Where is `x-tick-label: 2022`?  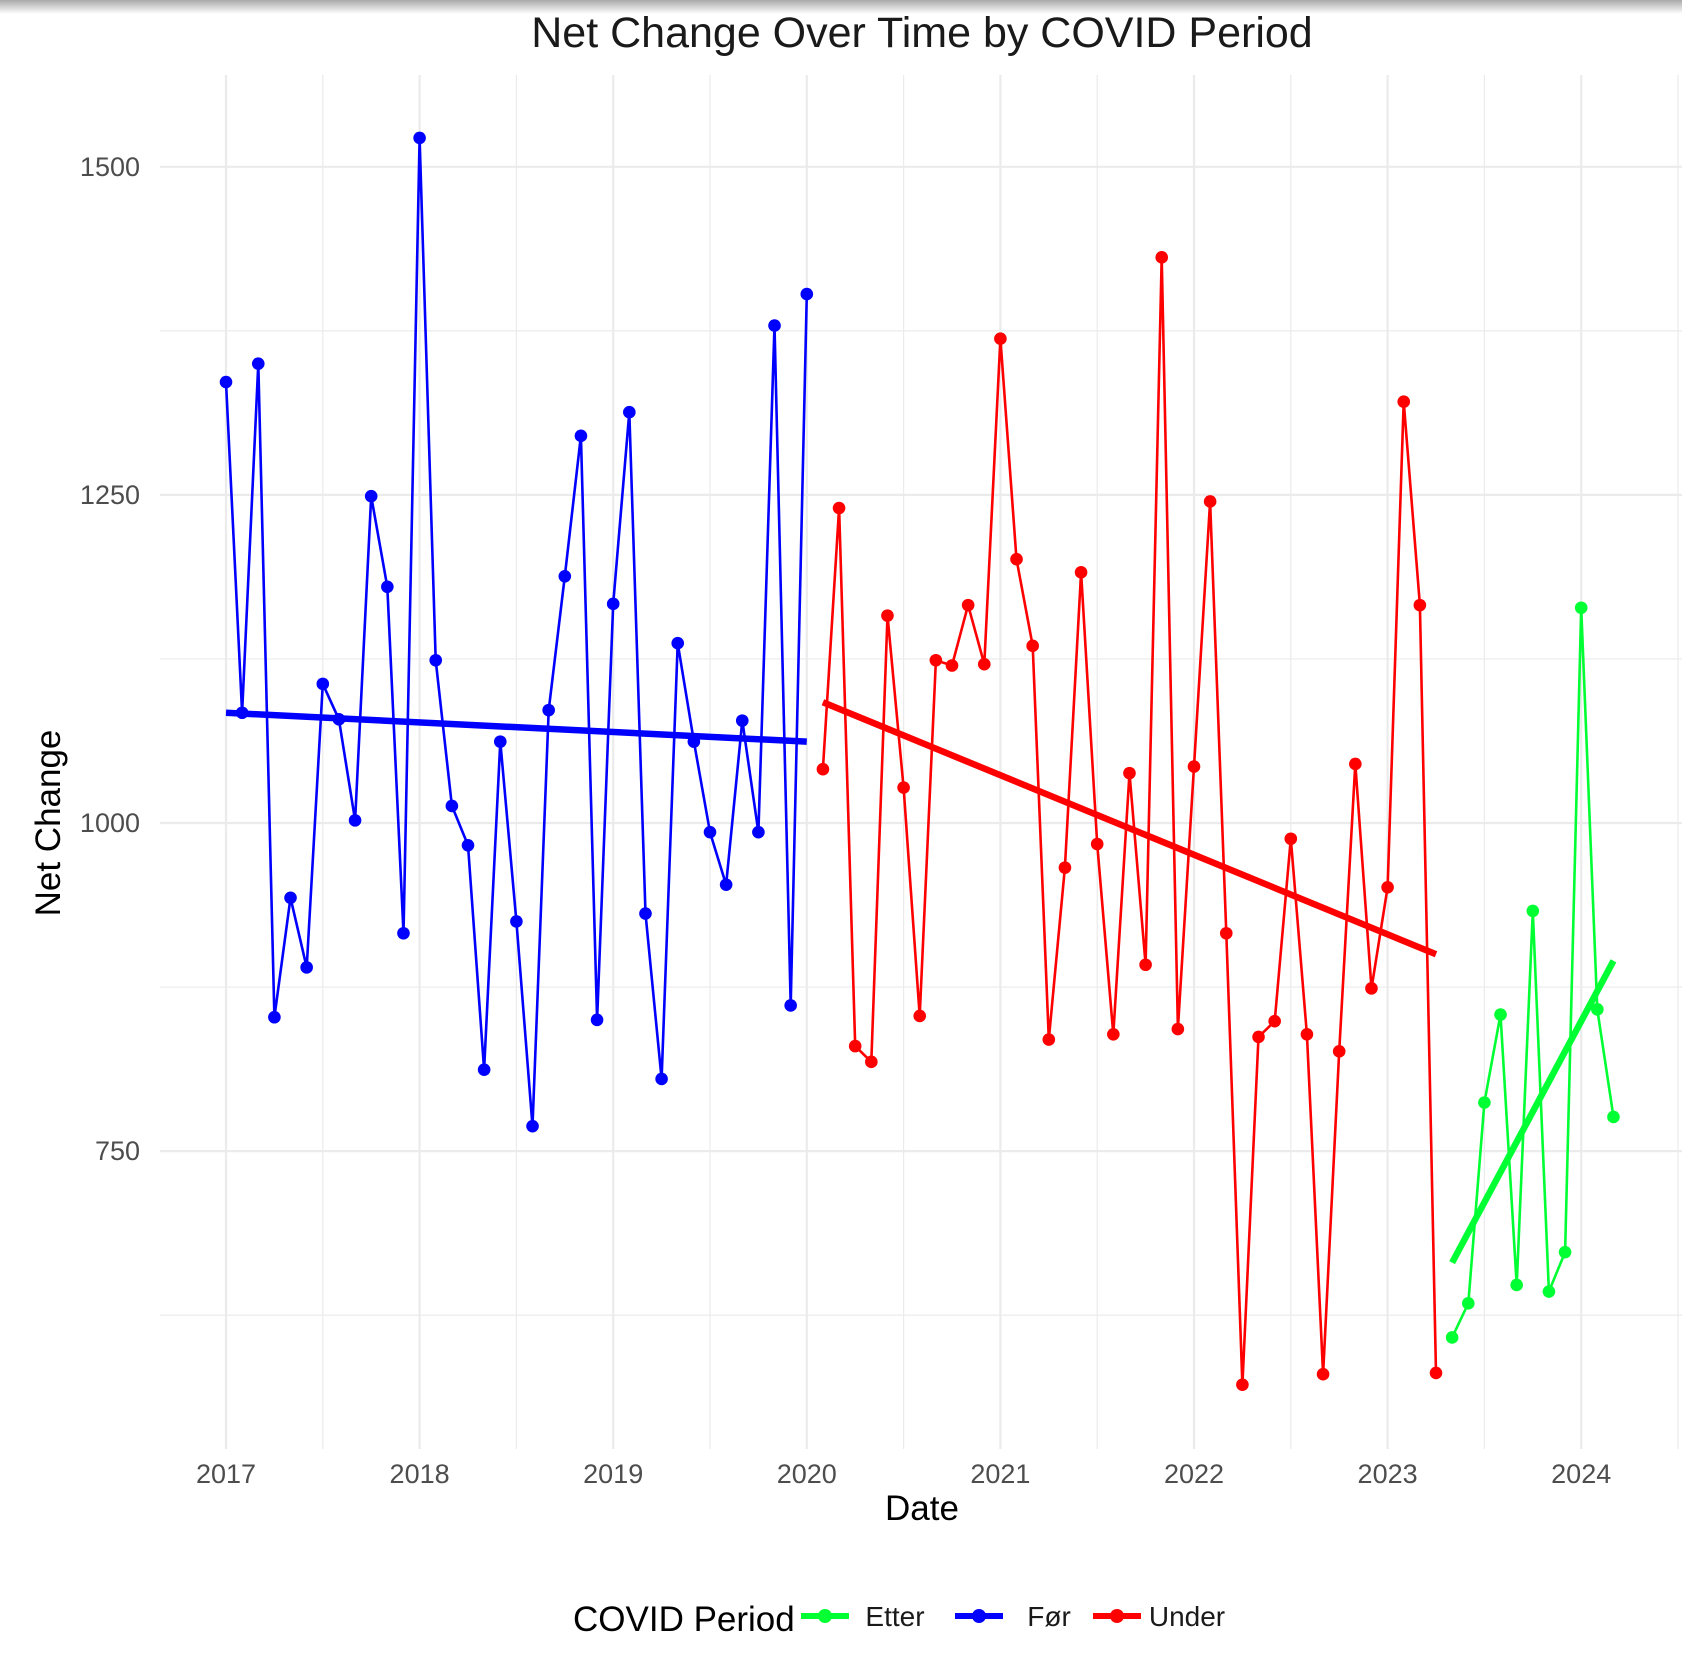 x-tick-label: 2022 is located at coordinates (1194, 1474).